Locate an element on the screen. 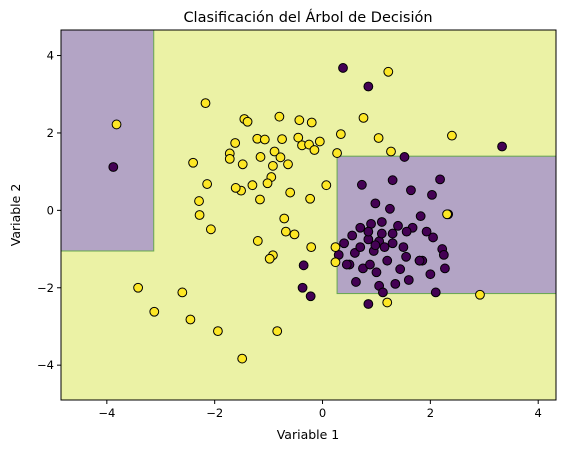 This screenshot has height=457, width=565. x-tick-label: −2 is located at coordinates (214, 413).